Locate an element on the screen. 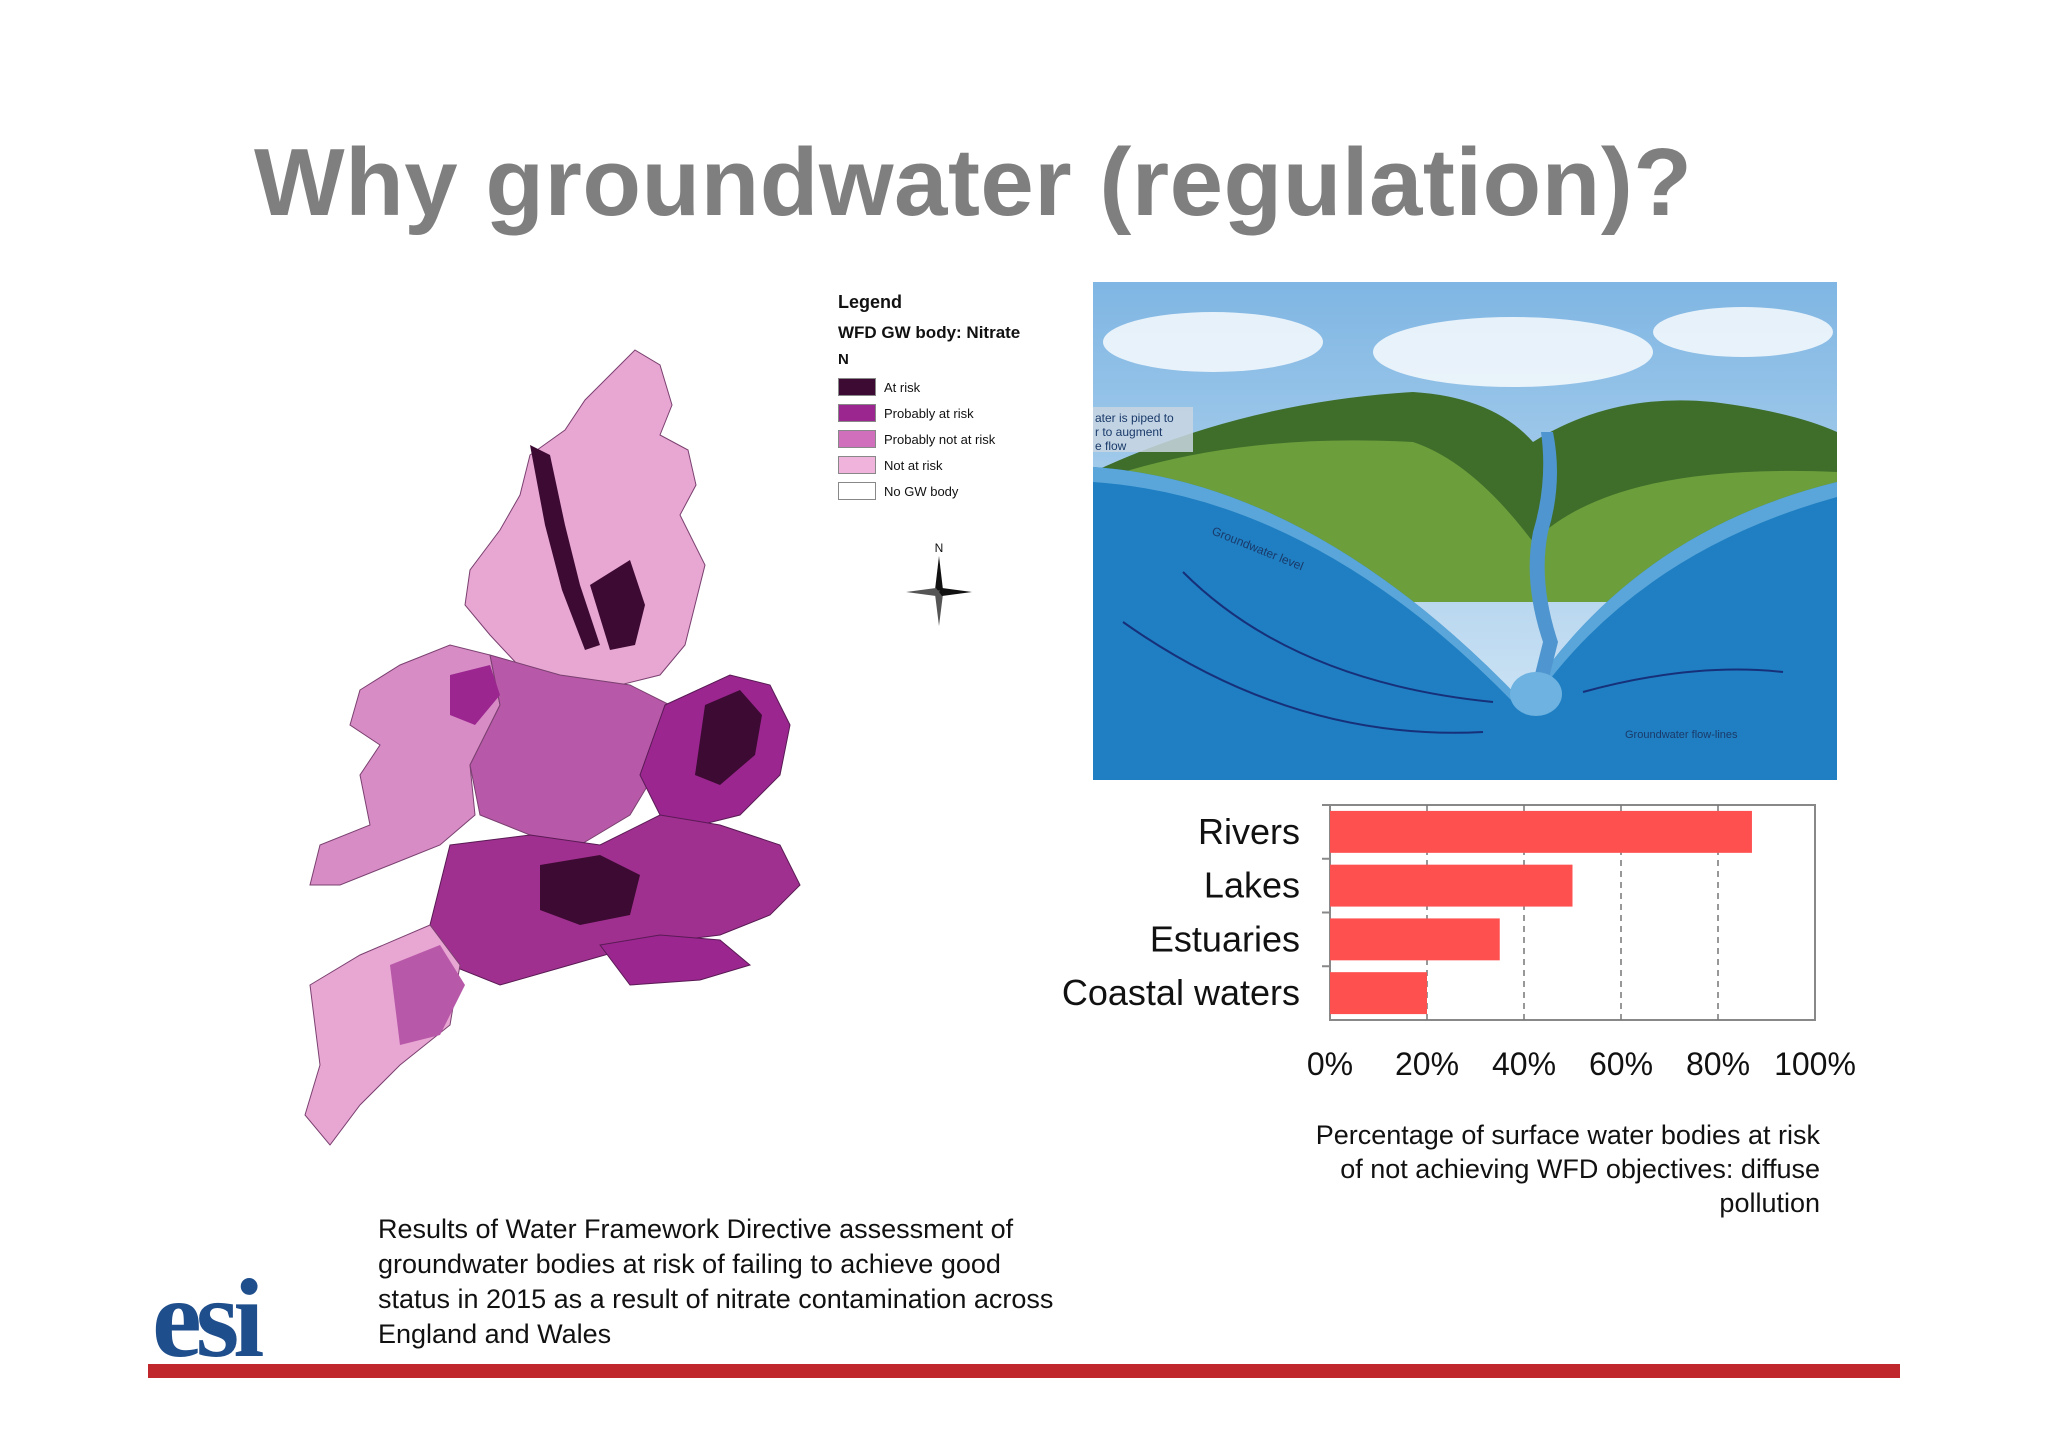 This screenshot has width=2048, height=1447. chart-tick-label: 100% is located at coordinates (1815, 1064).